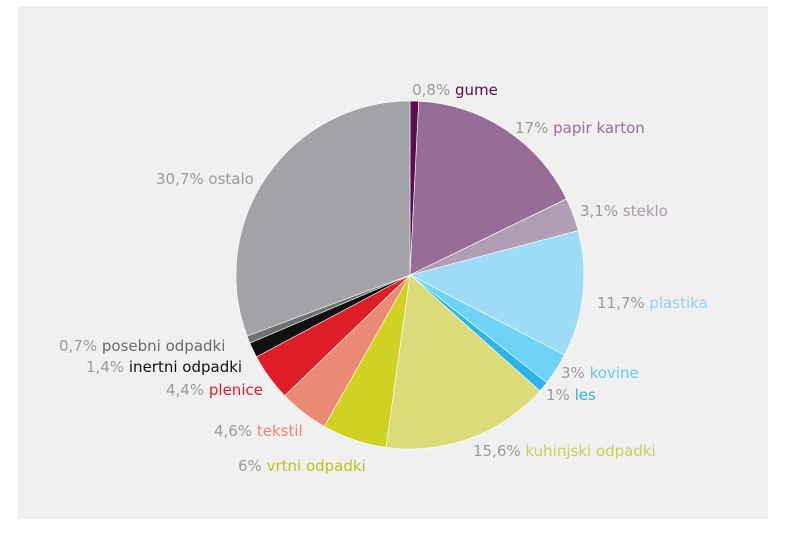  What do you see at coordinates (575, 373) in the screenshot?
I see `slice-percent: 3%` at bounding box center [575, 373].